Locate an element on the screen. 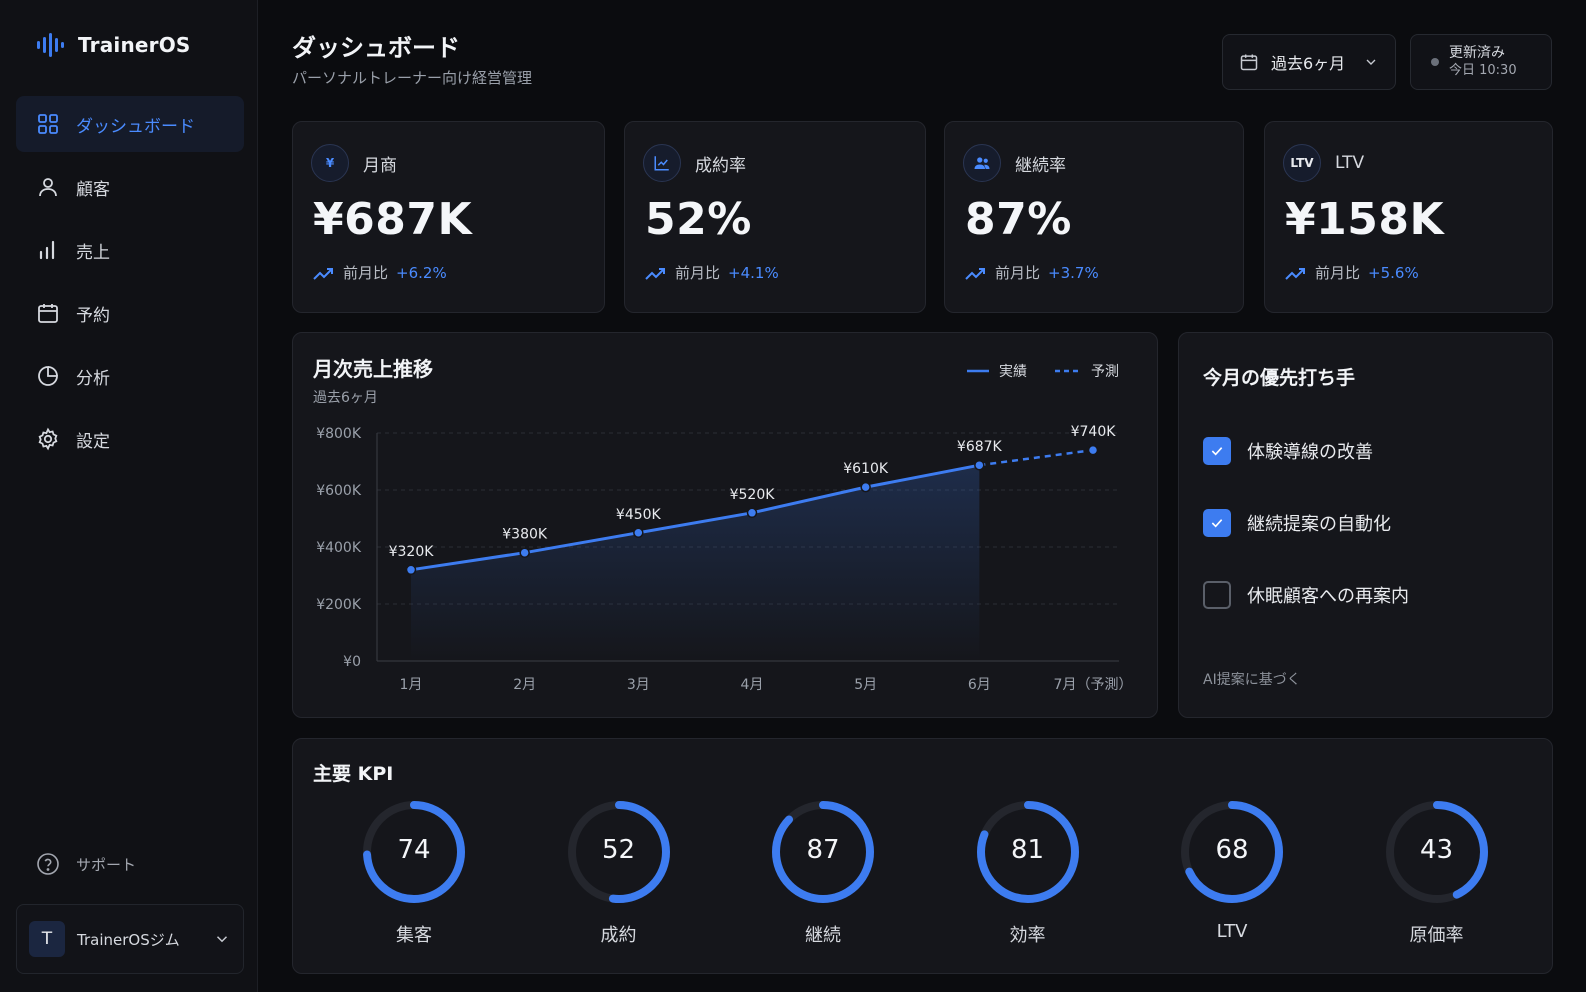 This screenshot has height=992, width=1586. kpi-card-label: 成約率 is located at coordinates (720, 165).